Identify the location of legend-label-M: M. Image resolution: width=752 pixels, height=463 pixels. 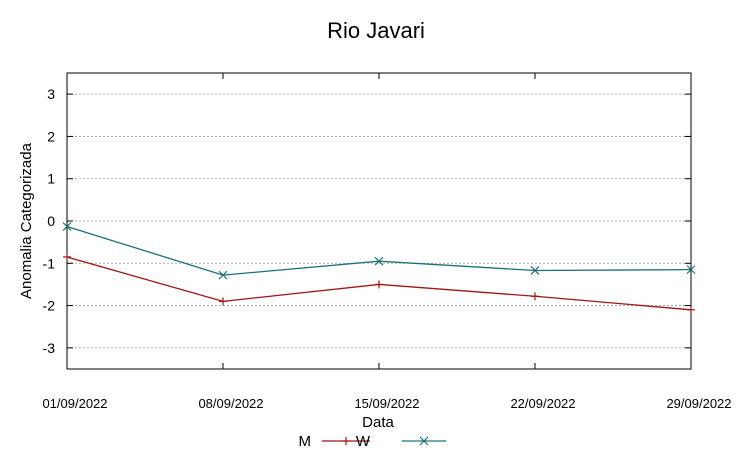
(305, 441).